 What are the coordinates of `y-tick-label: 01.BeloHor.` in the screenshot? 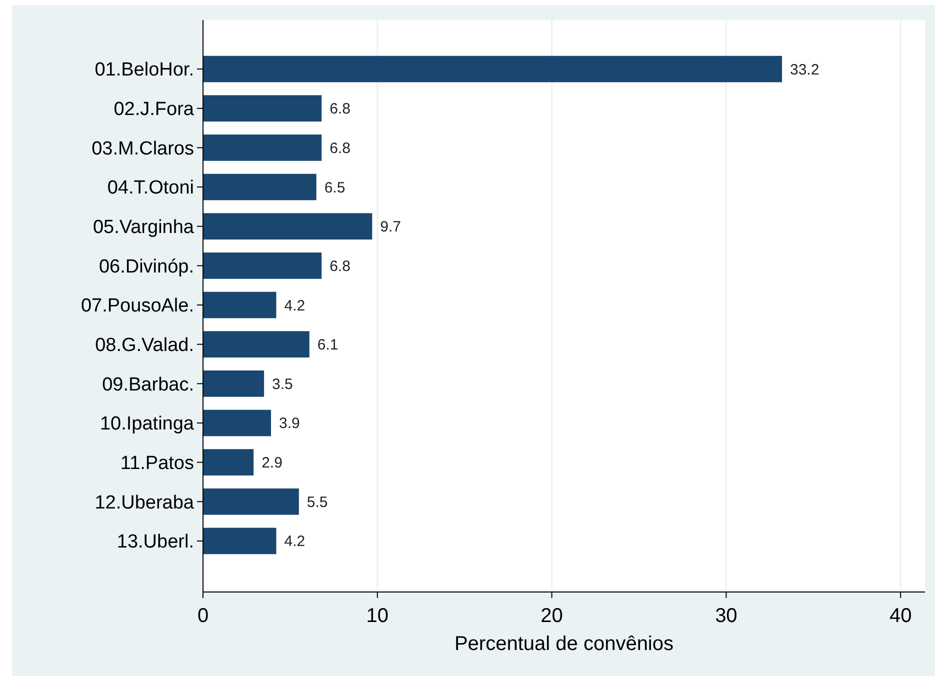 It's located at (144, 70).